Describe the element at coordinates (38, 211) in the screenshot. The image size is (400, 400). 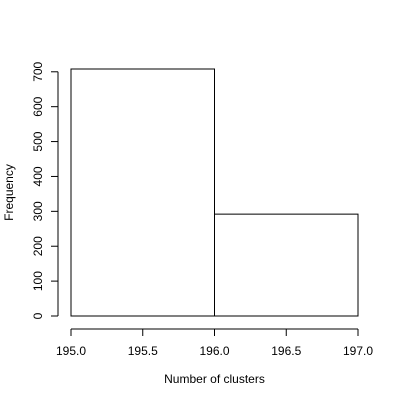
I see `y-tick-label: 300` at that location.